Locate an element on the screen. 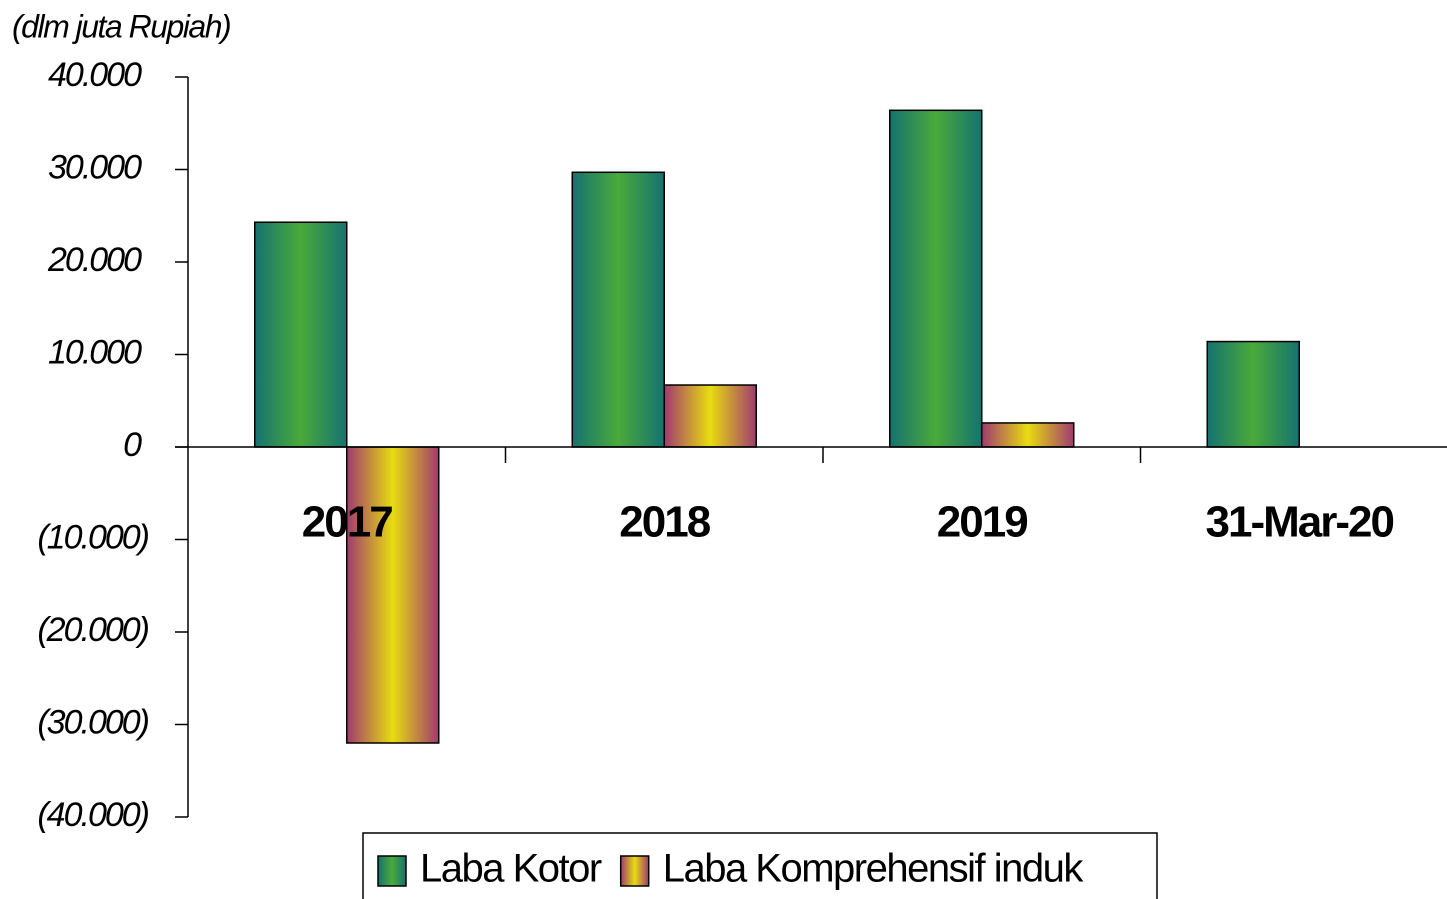 This screenshot has width=1447, height=899. y-tick-label: (30.000) is located at coordinates (92, 722).